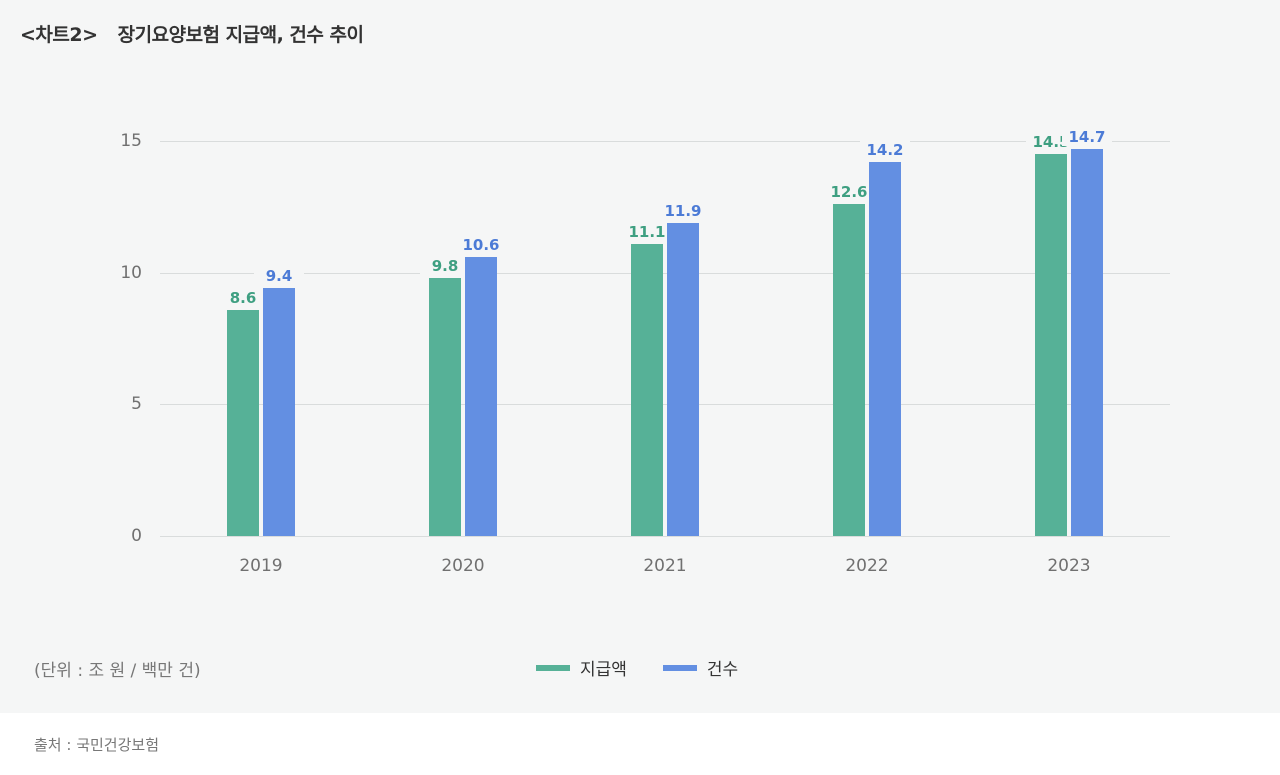 The width and height of the screenshot is (1280, 775). I want to click on legend-swatch-count, so click(679, 667).